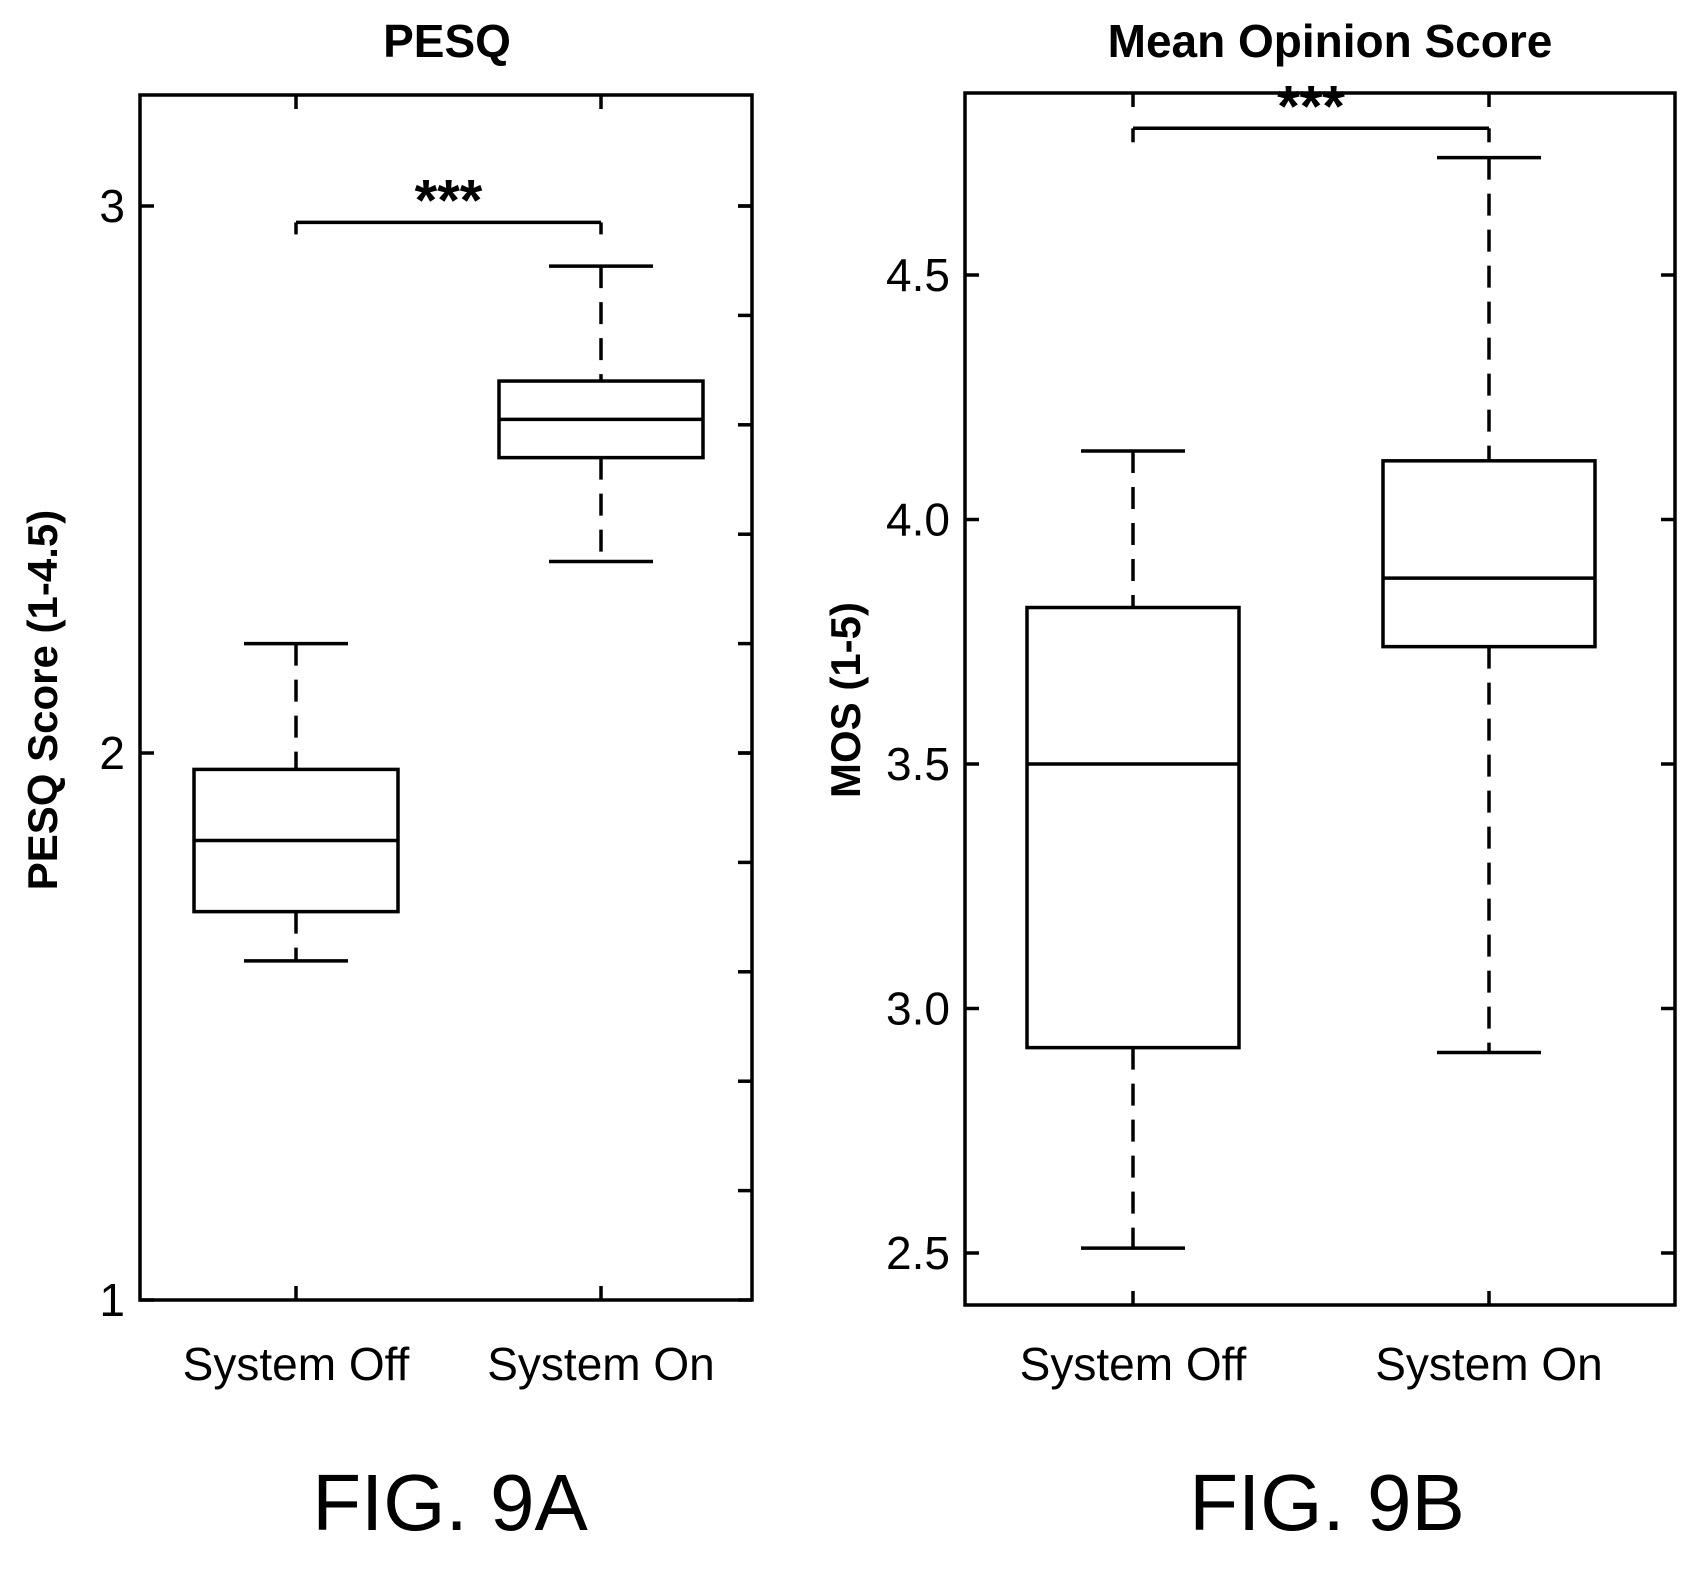 The height and width of the screenshot is (1576, 1705). What do you see at coordinates (918, 1253) in the screenshot?
I see `y-tick-label: 2.5` at bounding box center [918, 1253].